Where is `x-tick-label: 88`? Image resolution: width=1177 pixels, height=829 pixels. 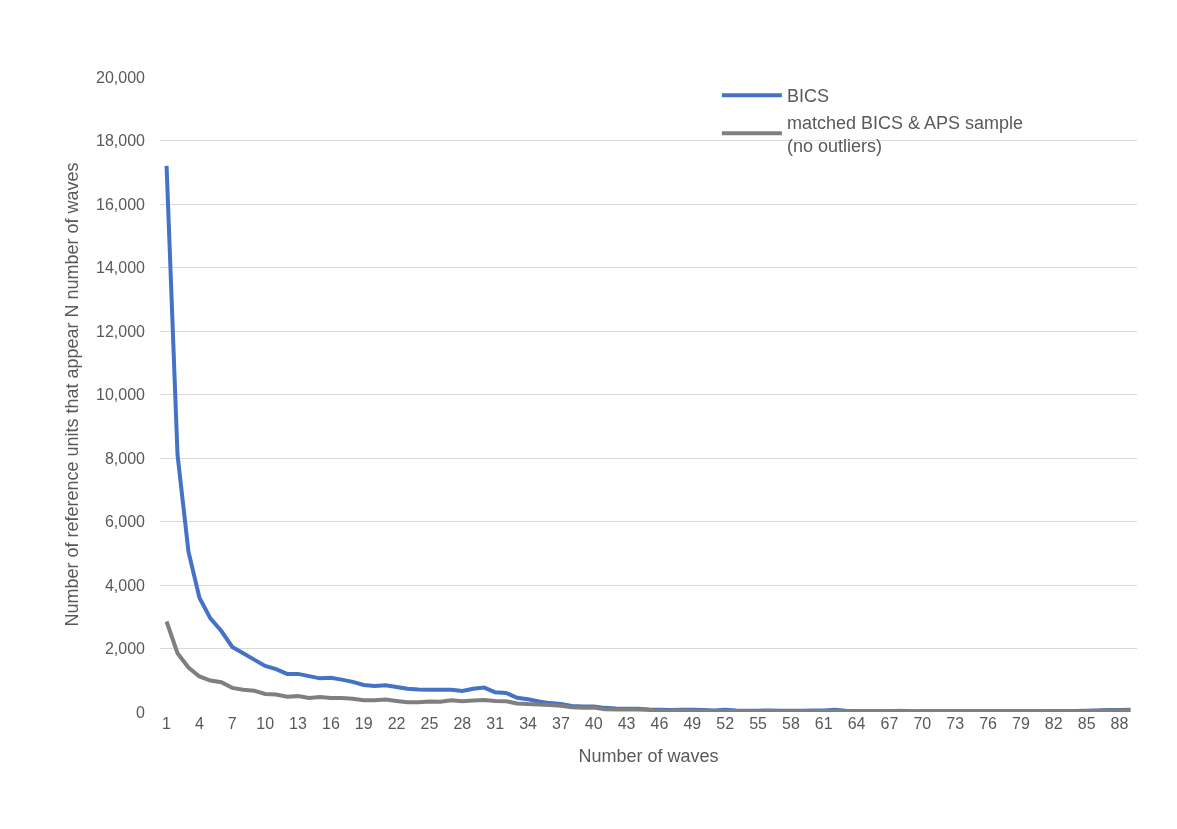
x-tick-label: 88 is located at coordinates (1119, 723).